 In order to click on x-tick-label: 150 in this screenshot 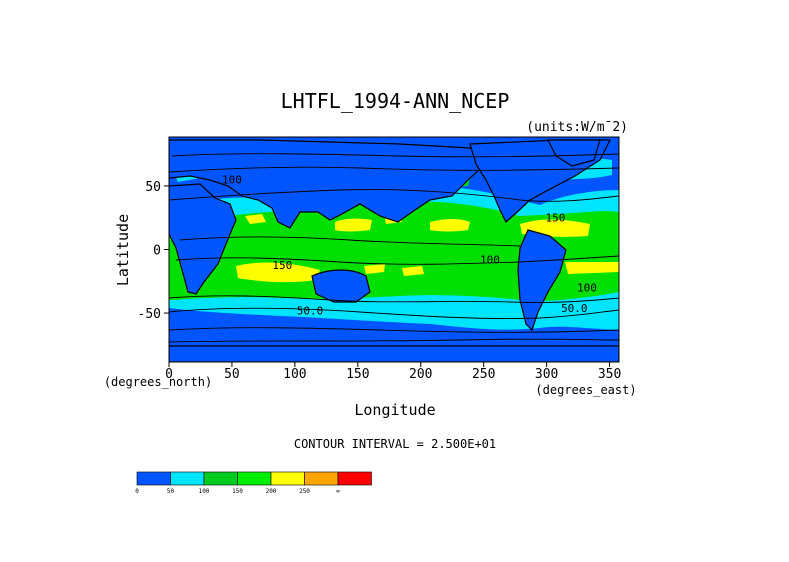, I will do `click(357, 374)`.